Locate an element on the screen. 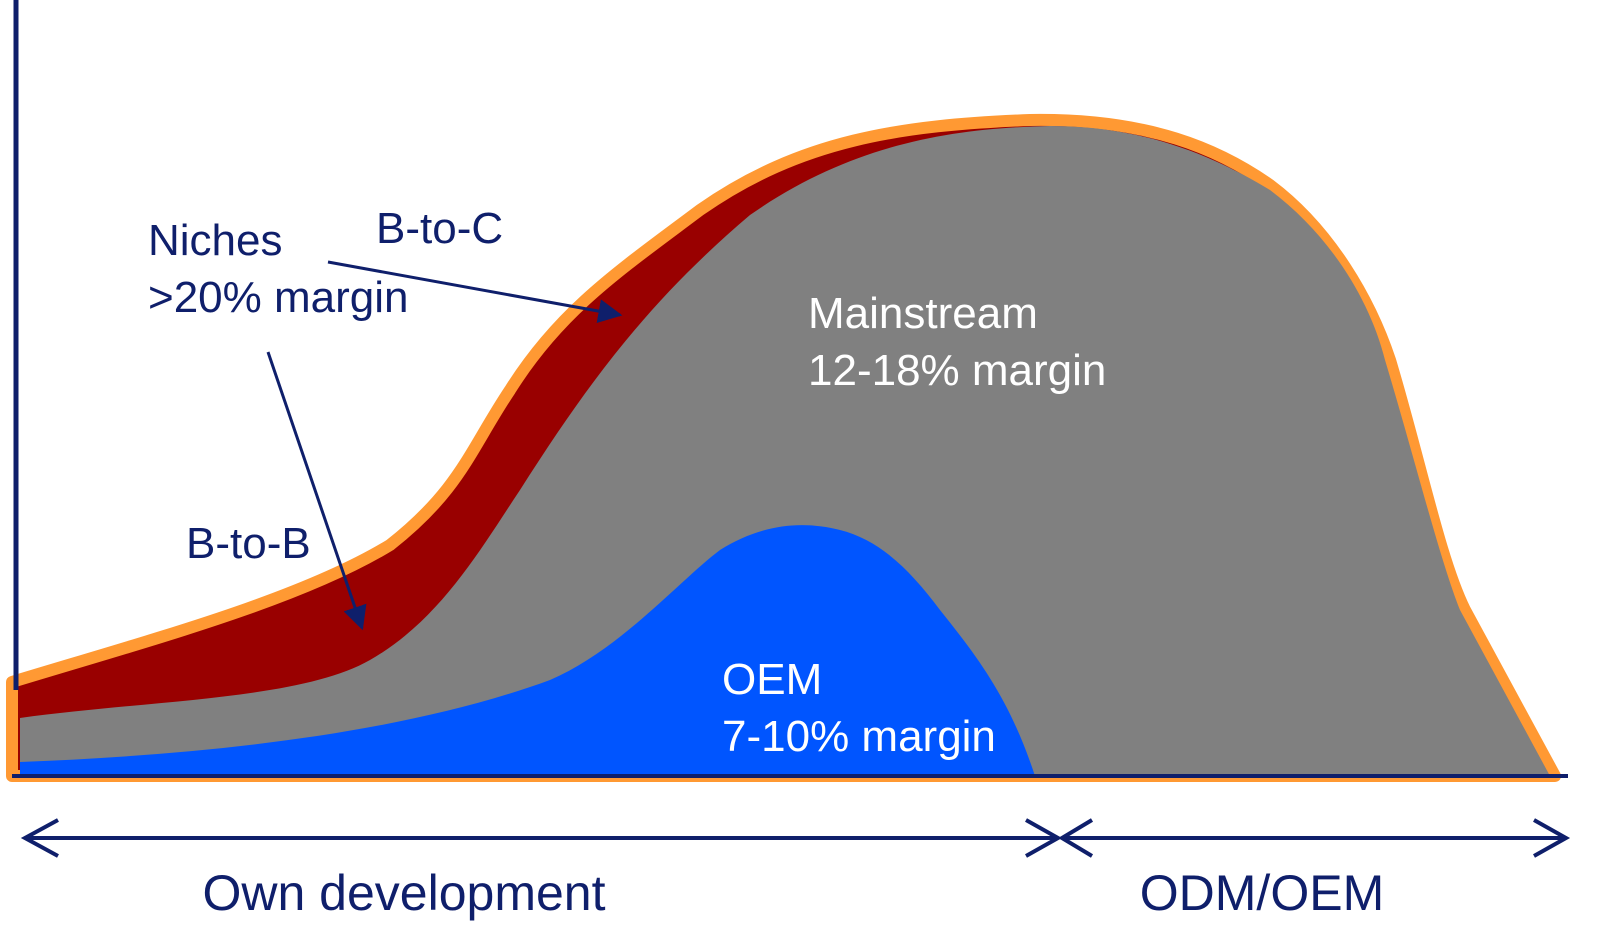  mainstream-margin: 12-18% margin is located at coordinates (957, 370).